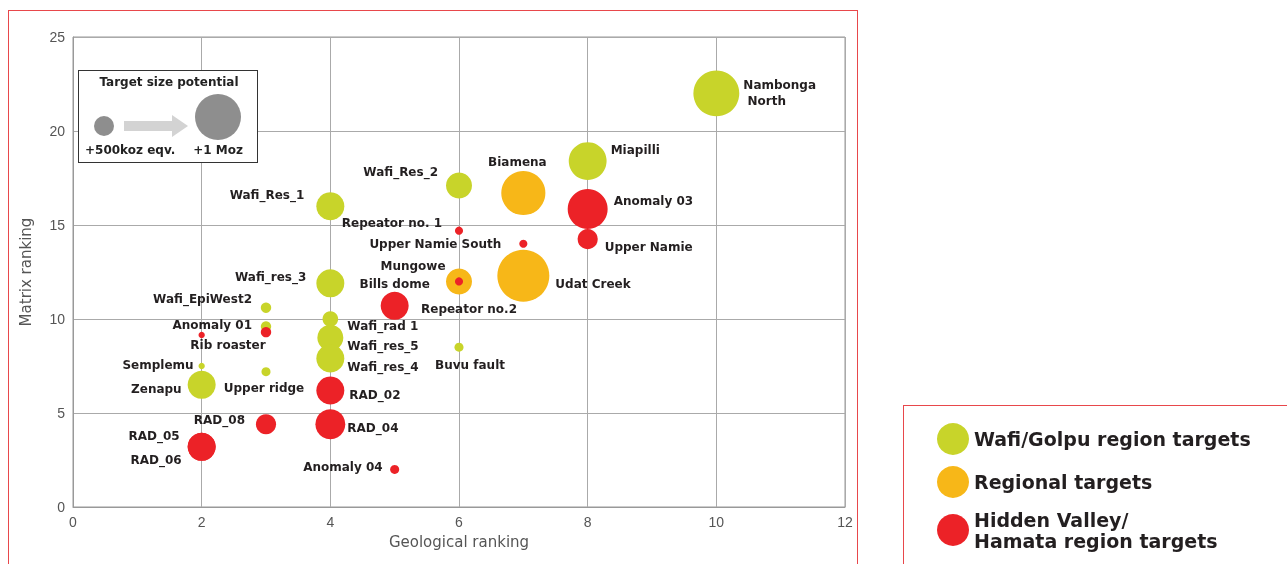  What do you see at coordinates (1112, 439) in the screenshot?
I see `legend-label: Wafi/Golpu region targets` at bounding box center [1112, 439].